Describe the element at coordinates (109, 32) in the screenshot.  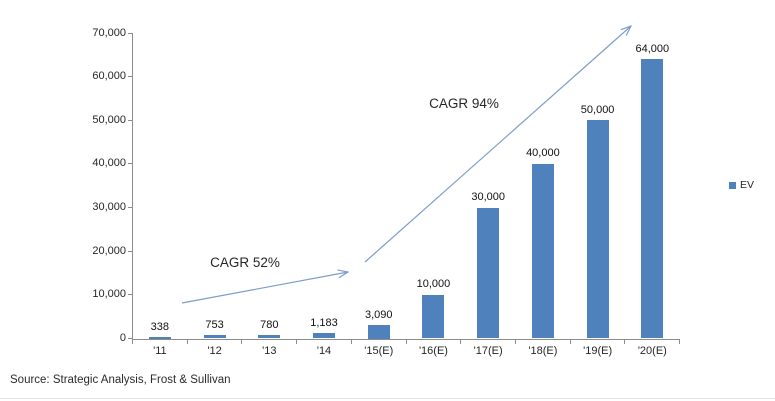
I see `y-axis-tick-label: 70,000` at that location.